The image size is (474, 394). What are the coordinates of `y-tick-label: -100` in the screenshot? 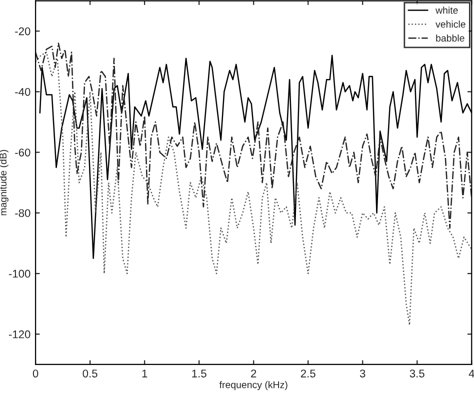 It's located at (19, 274).